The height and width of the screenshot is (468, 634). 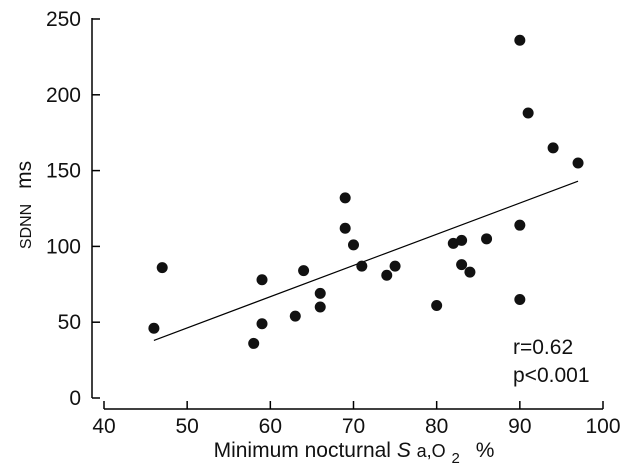 I want to click on x-tick-label: 100, so click(x=602, y=426).